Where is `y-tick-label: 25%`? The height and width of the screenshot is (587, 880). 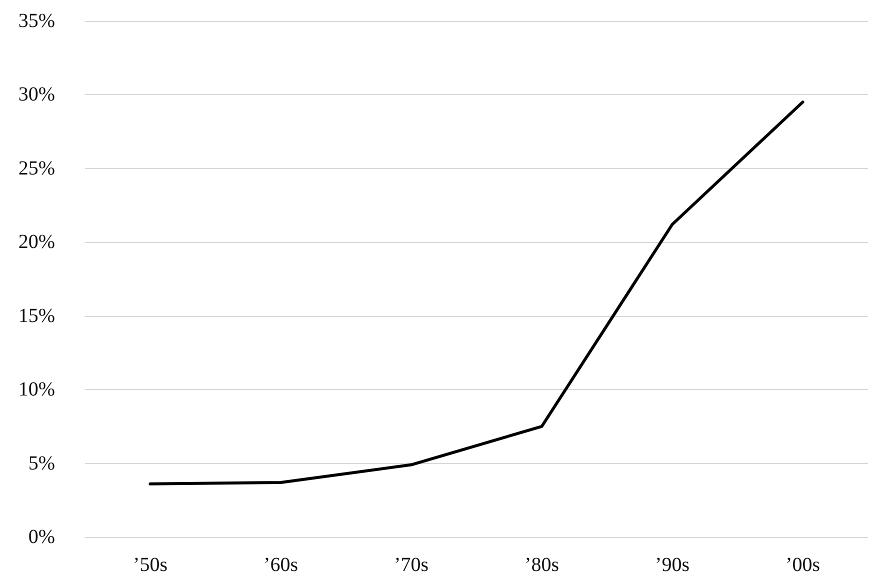 y-tick-label: 25% is located at coordinates (36, 168).